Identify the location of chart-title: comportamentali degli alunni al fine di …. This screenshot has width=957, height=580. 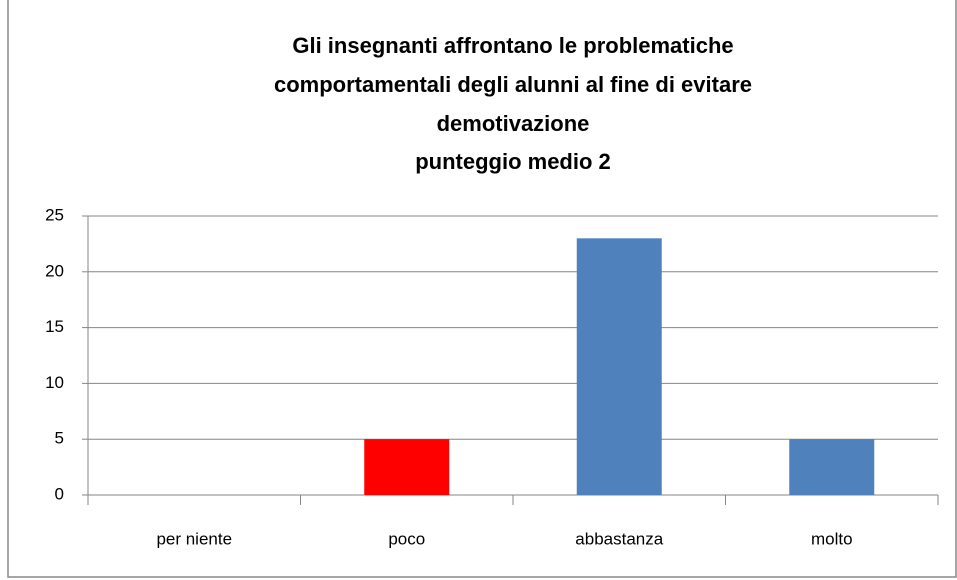
(513, 84).